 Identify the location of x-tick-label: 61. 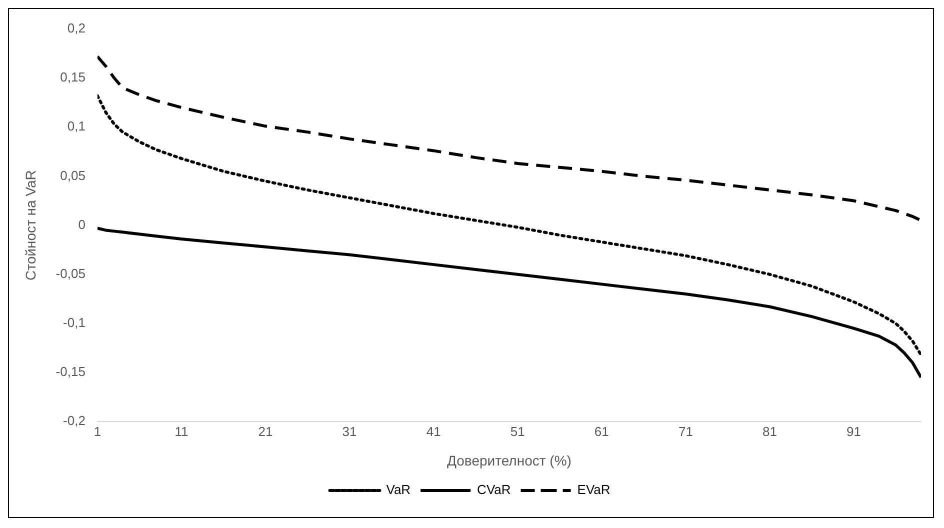
(601, 431).